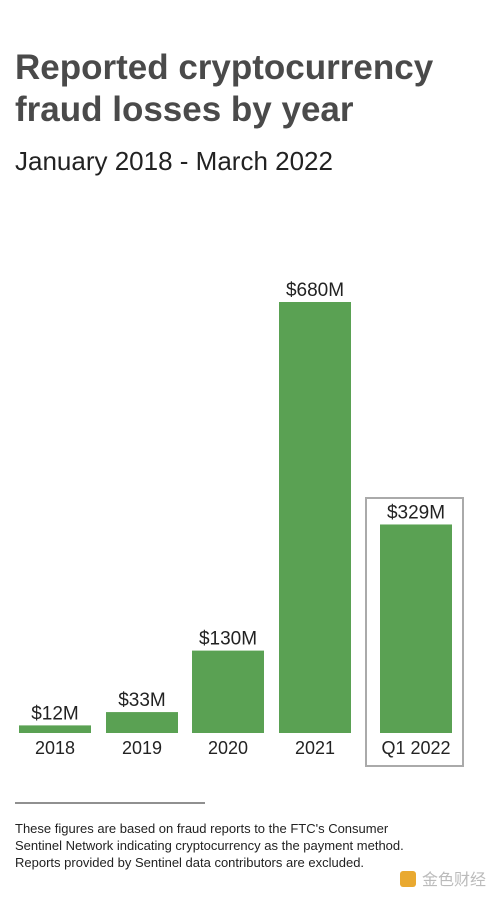  Describe the element at coordinates (174, 161) in the screenshot. I see `chart-subtitle: January 2018 - March 2022` at that location.